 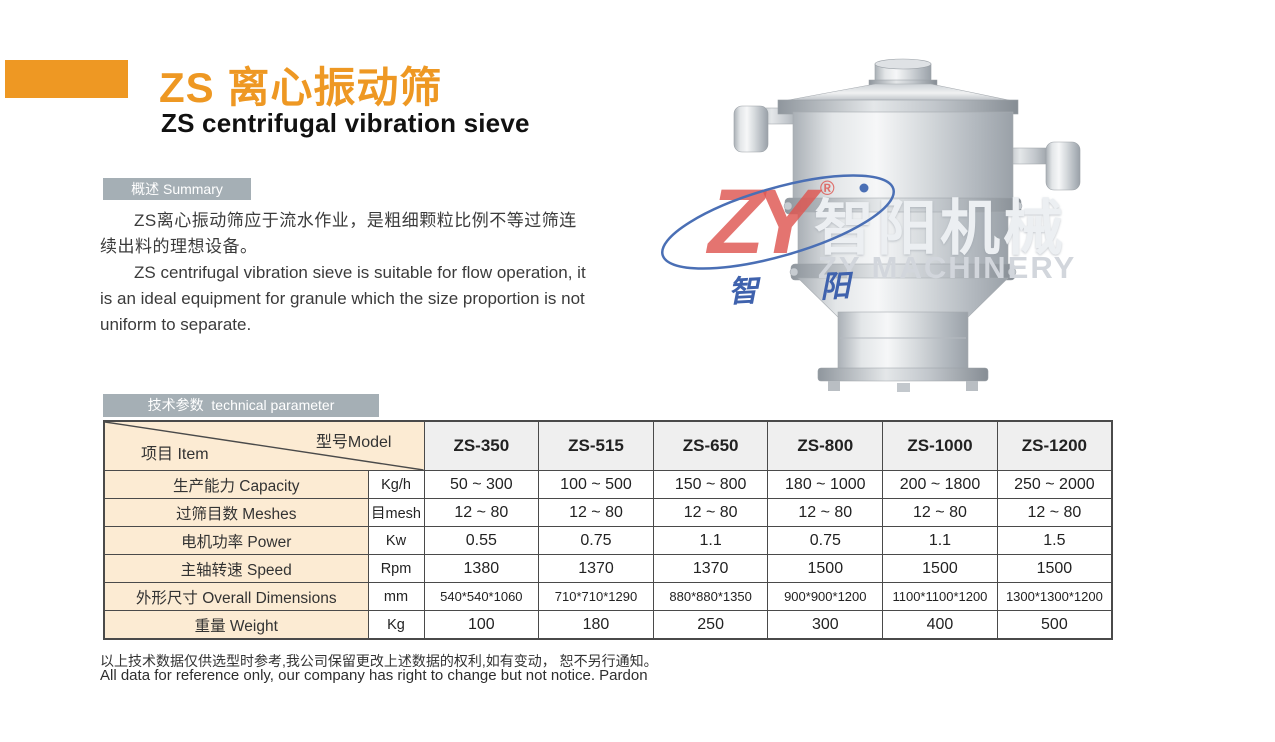 What do you see at coordinates (177, 189) in the screenshot?
I see `summary-section-heading: 概述 Summary` at bounding box center [177, 189].